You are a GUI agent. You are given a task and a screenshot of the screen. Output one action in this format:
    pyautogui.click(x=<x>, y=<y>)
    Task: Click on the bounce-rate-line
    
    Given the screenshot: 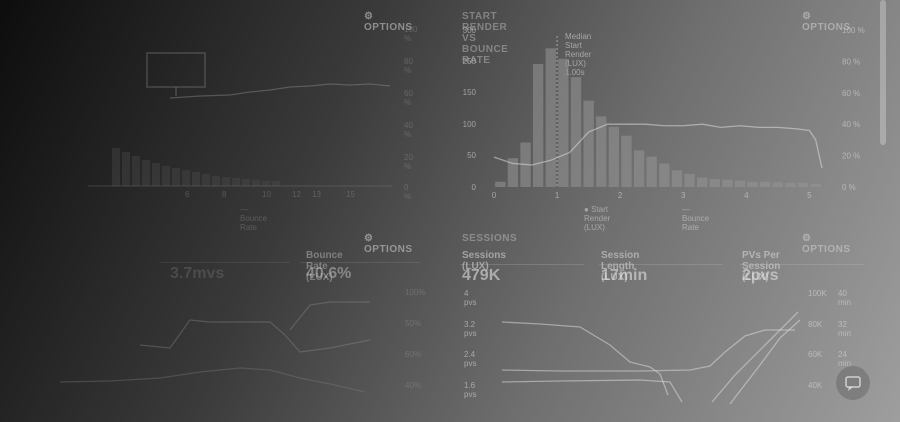 What is the action you would take?
    pyautogui.click(x=658, y=146)
    